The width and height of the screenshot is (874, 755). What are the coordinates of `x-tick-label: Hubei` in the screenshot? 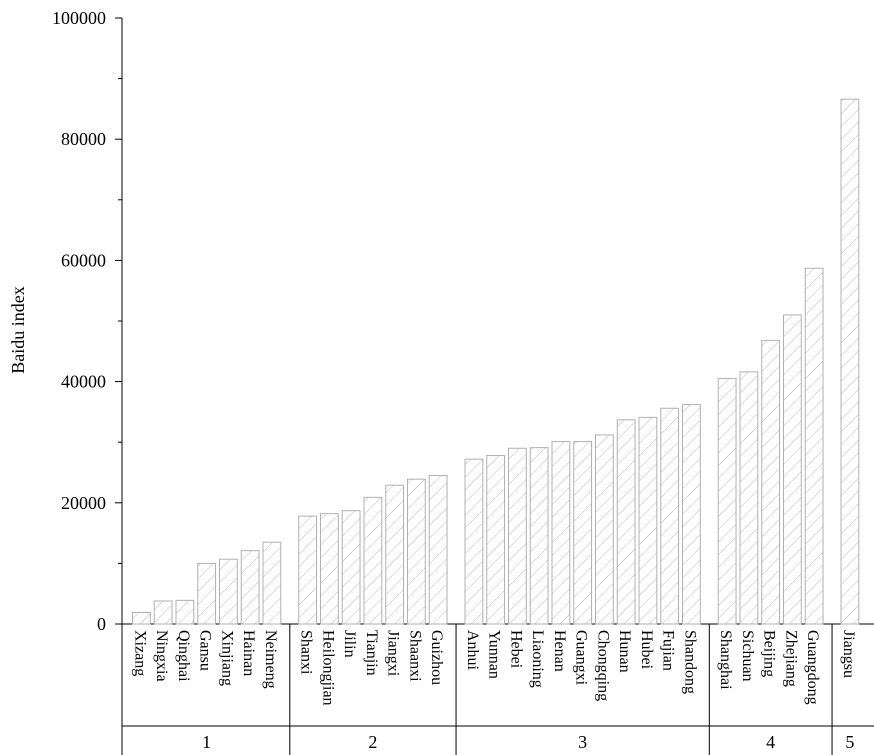 It's located at (646, 650).